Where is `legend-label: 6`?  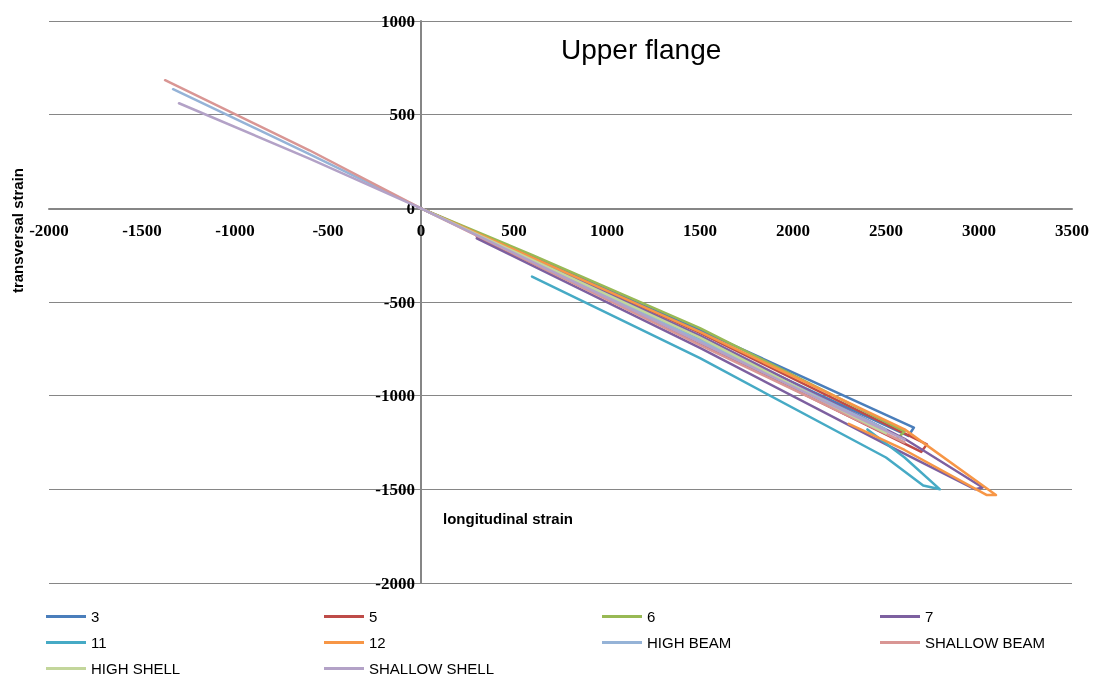
legend-label: 6 is located at coordinates (651, 616).